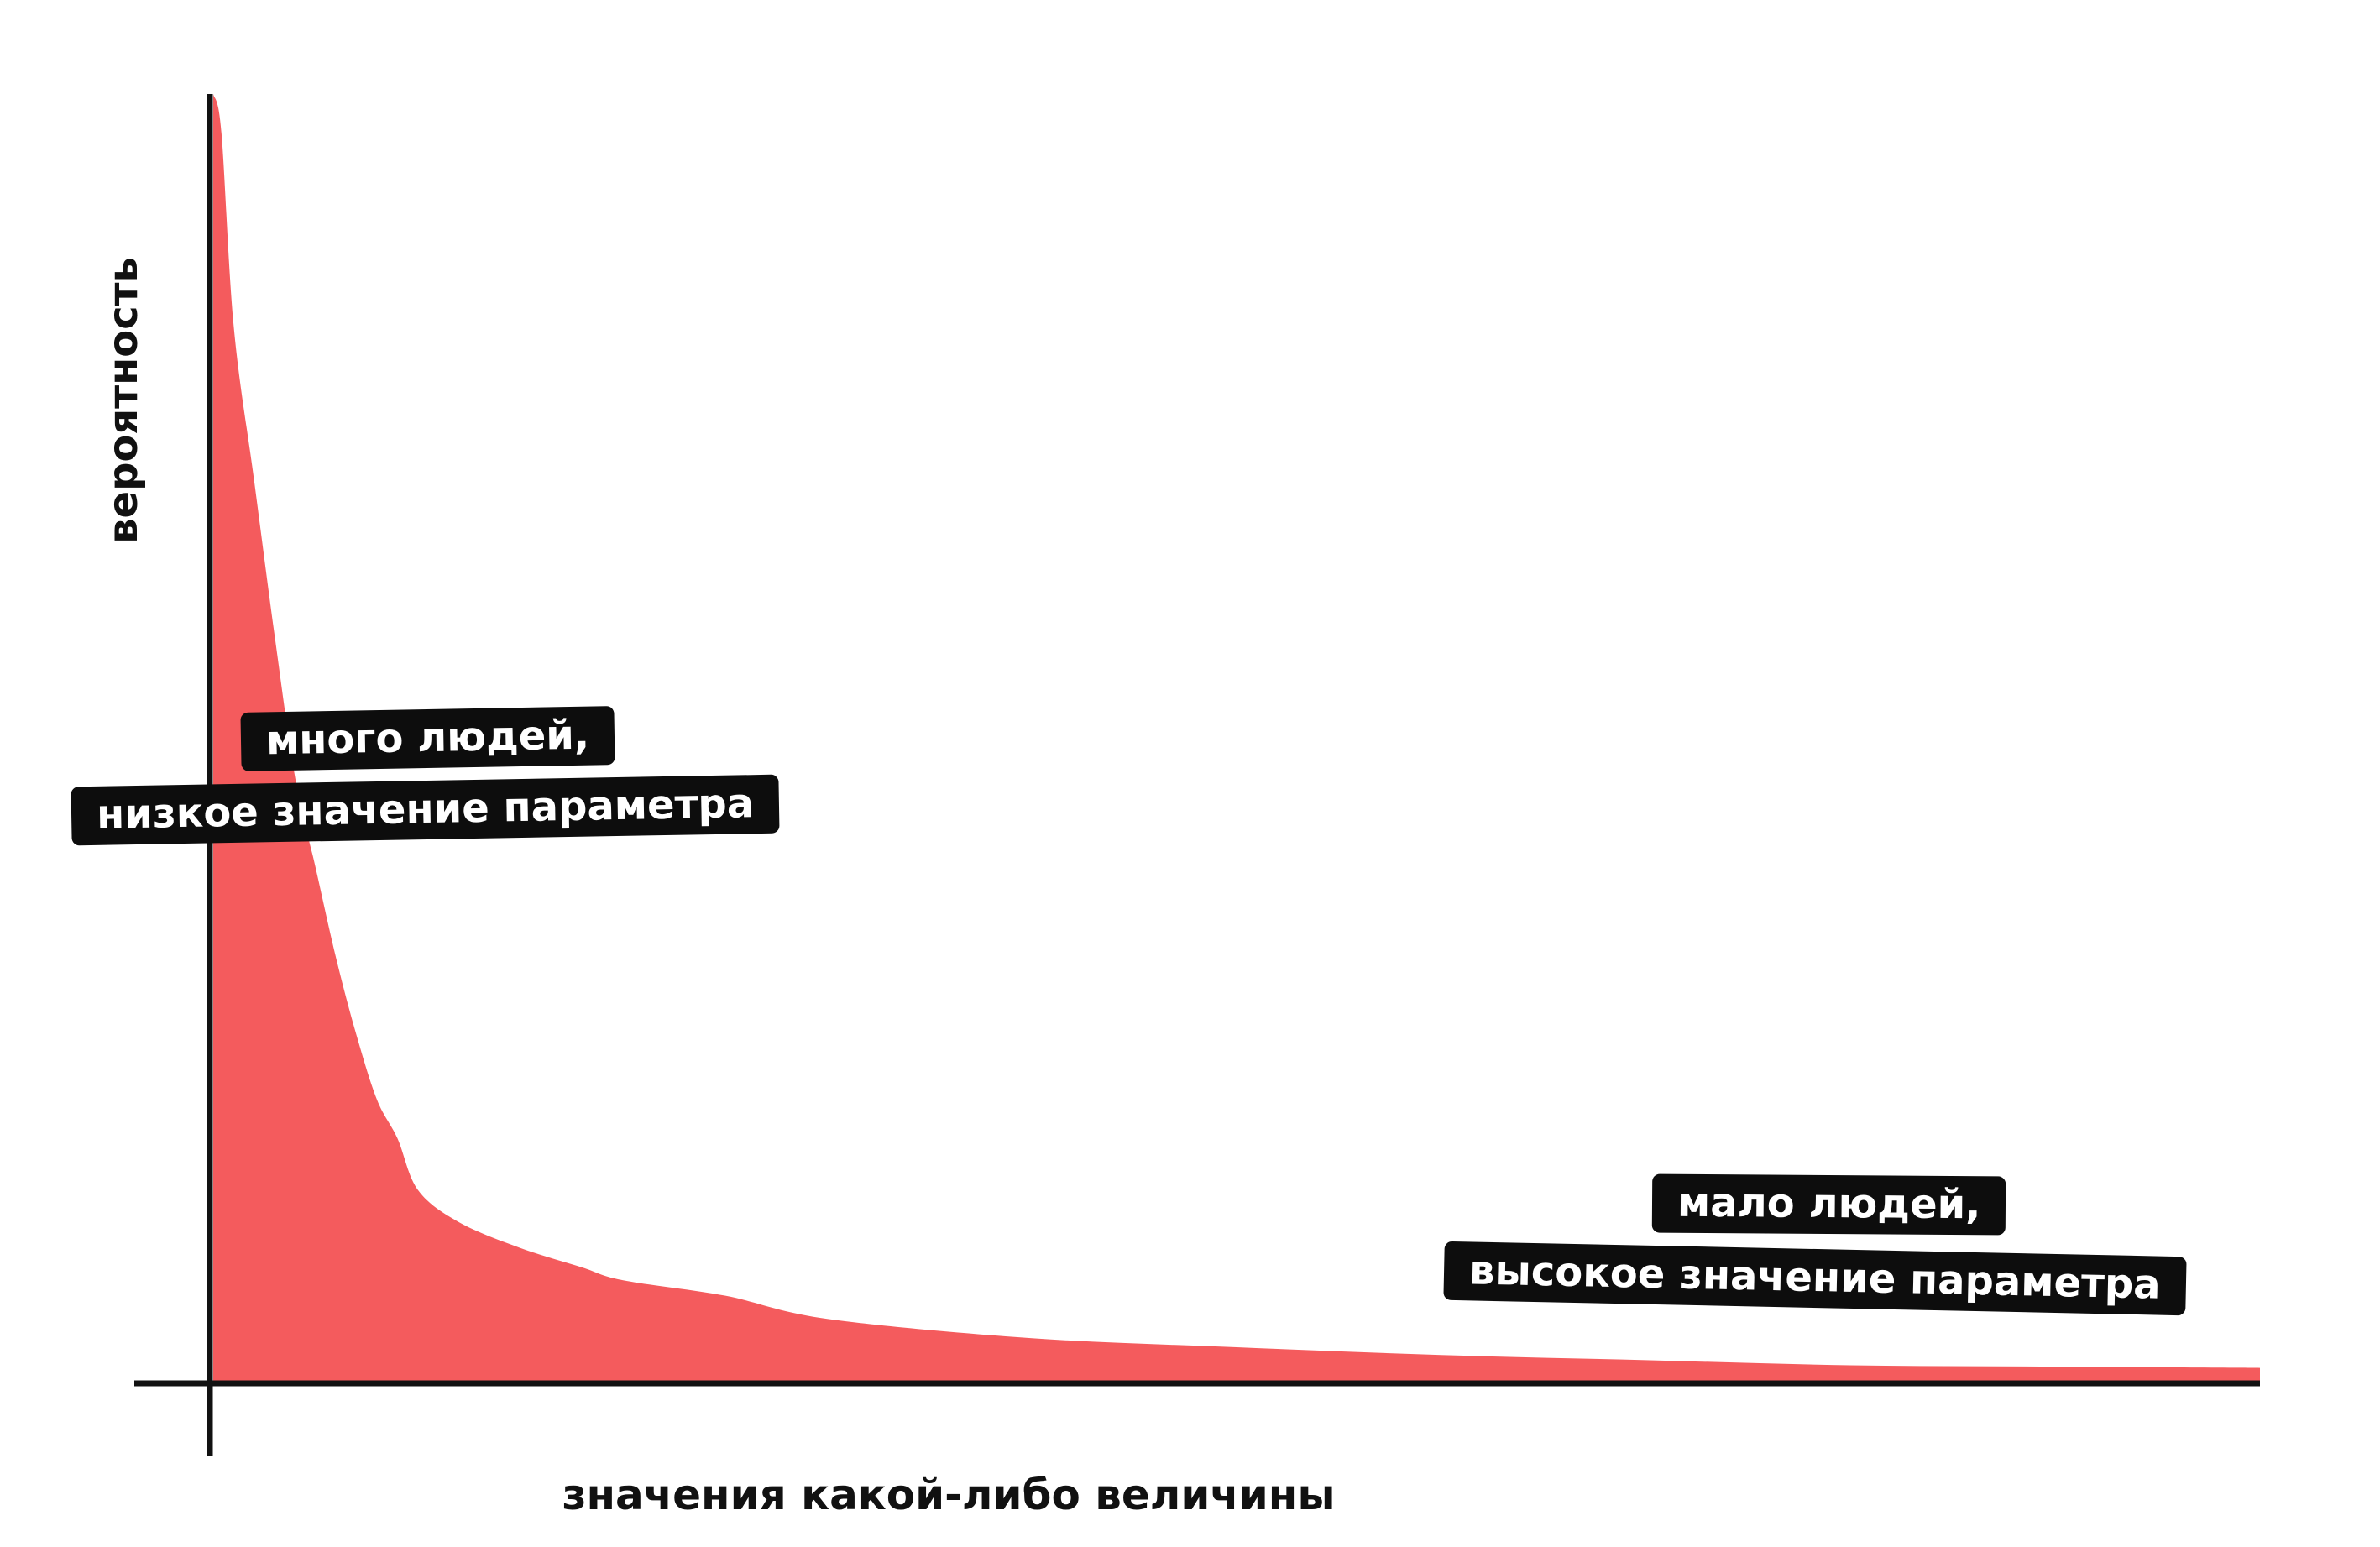 This screenshot has height=1547, width=2380. What do you see at coordinates (427, 738) in the screenshot?
I see `annotation-high-line1: много людей,` at bounding box center [427, 738].